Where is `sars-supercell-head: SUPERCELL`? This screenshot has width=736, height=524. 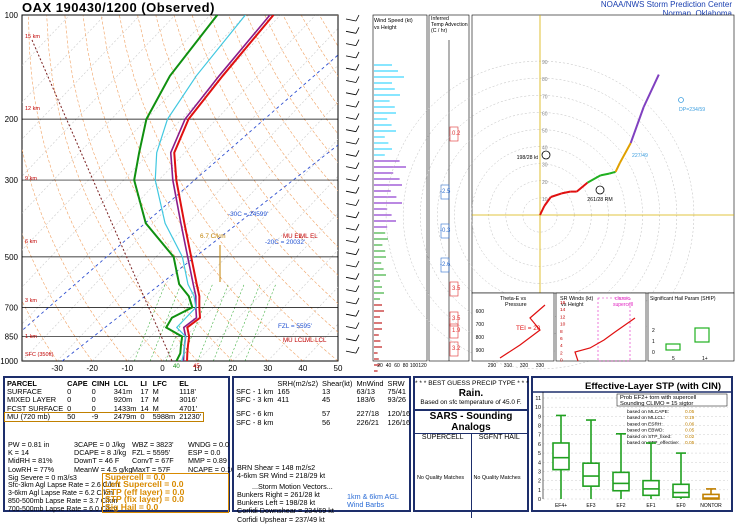 sars-supercell-head: SUPERCELL is located at coordinates (442, 438).